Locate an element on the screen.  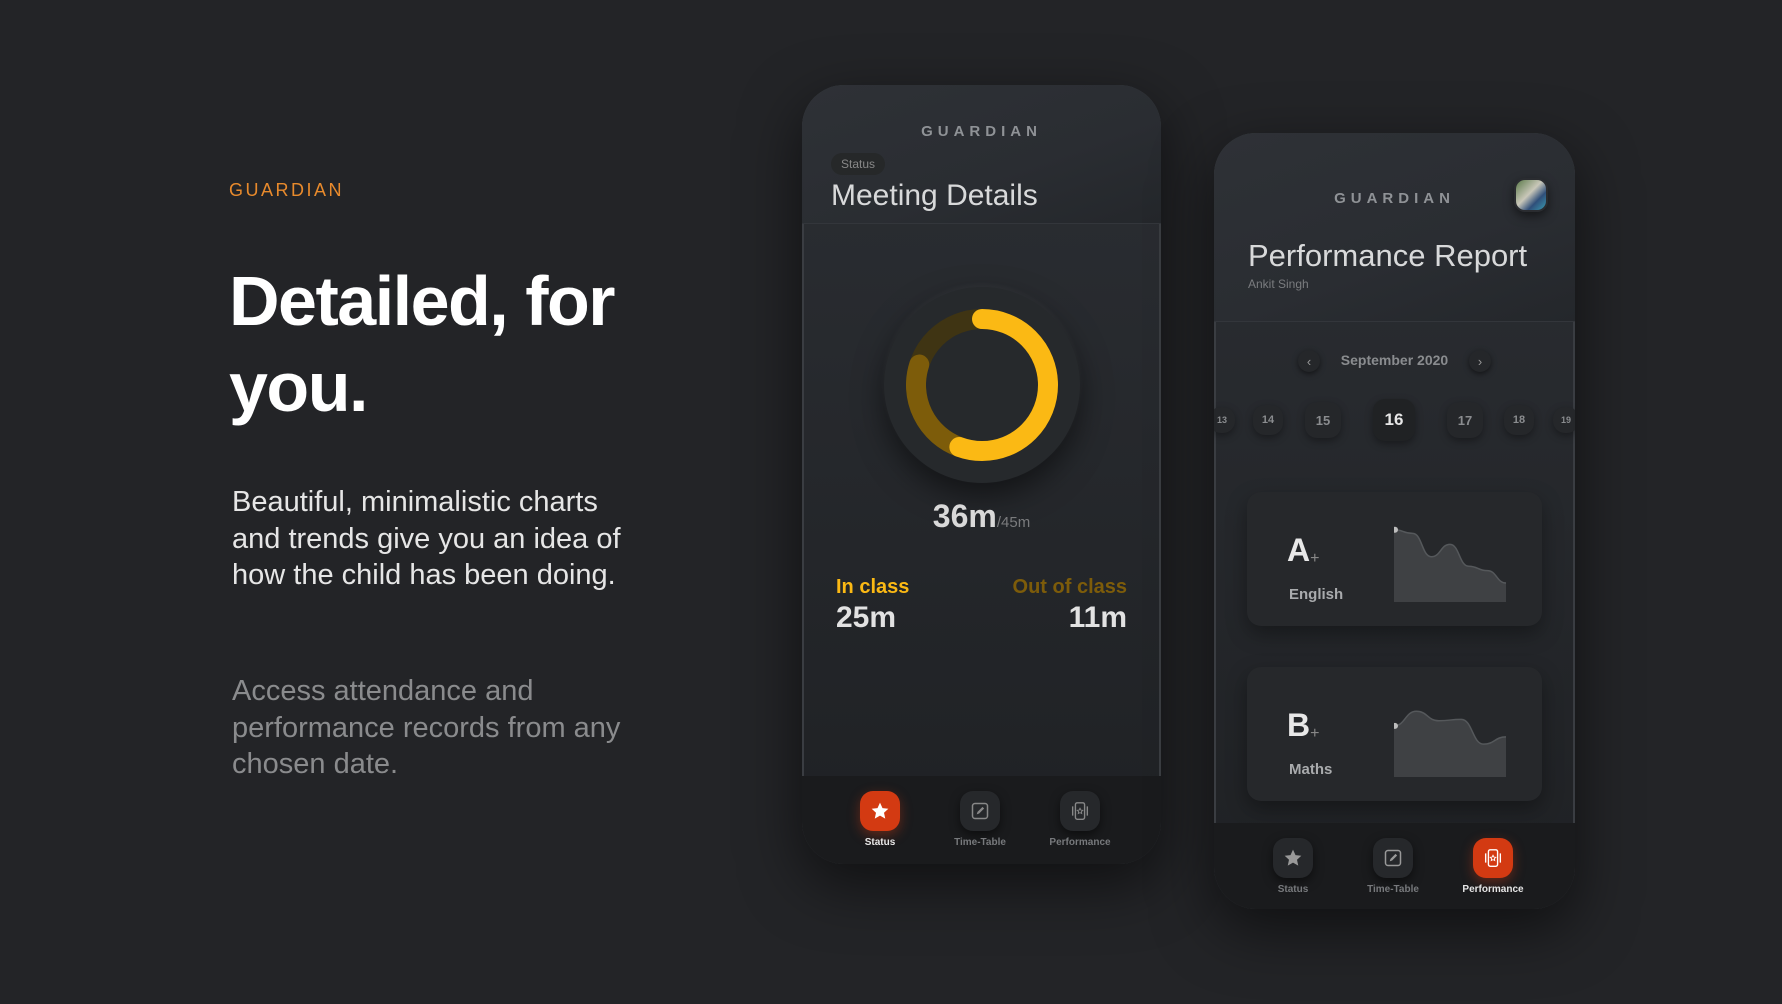
out-class-label: Out of class is located at coordinates (1069, 587).